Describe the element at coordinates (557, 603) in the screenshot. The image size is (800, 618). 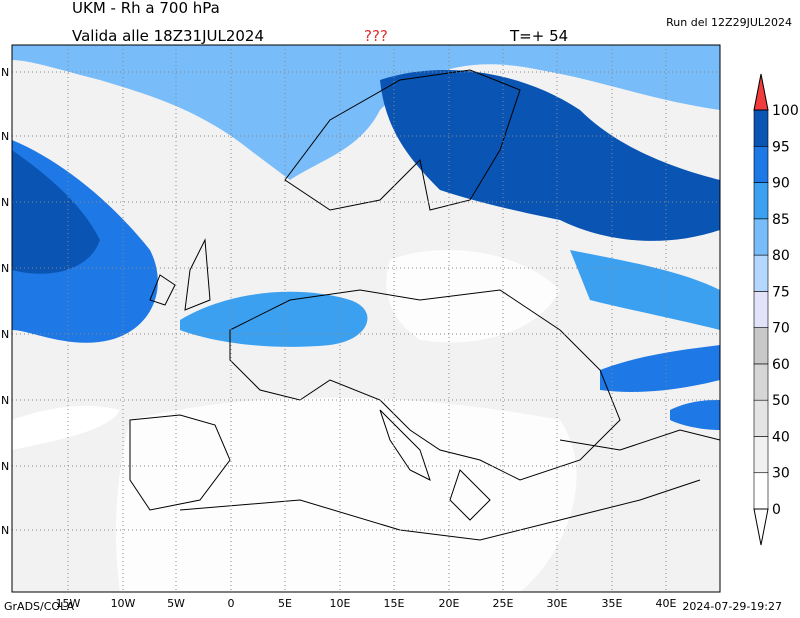
I see `lon-label: 30E` at that location.